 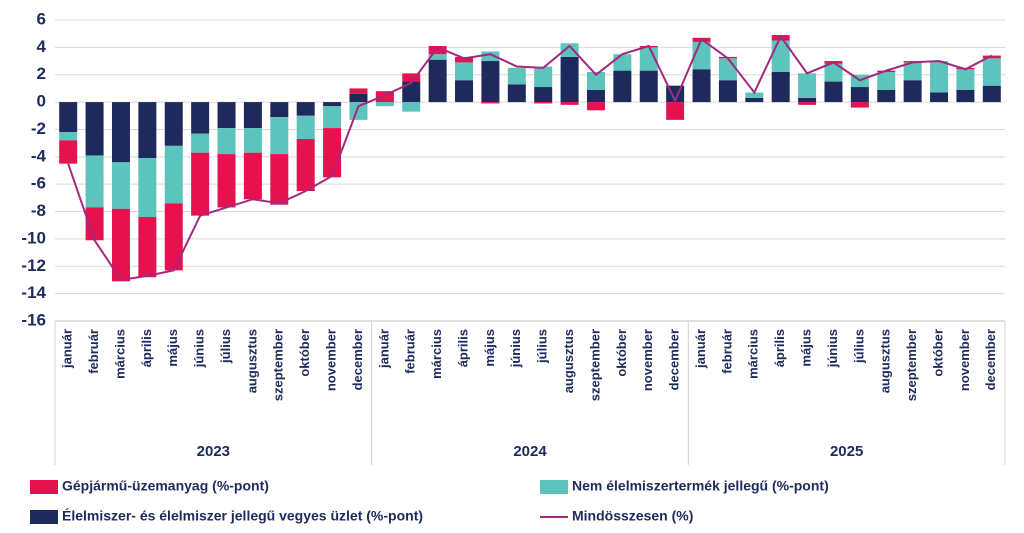 What do you see at coordinates (39, 155) in the screenshot?
I see `y-tick-label: -4` at bounding box center [39, 155].